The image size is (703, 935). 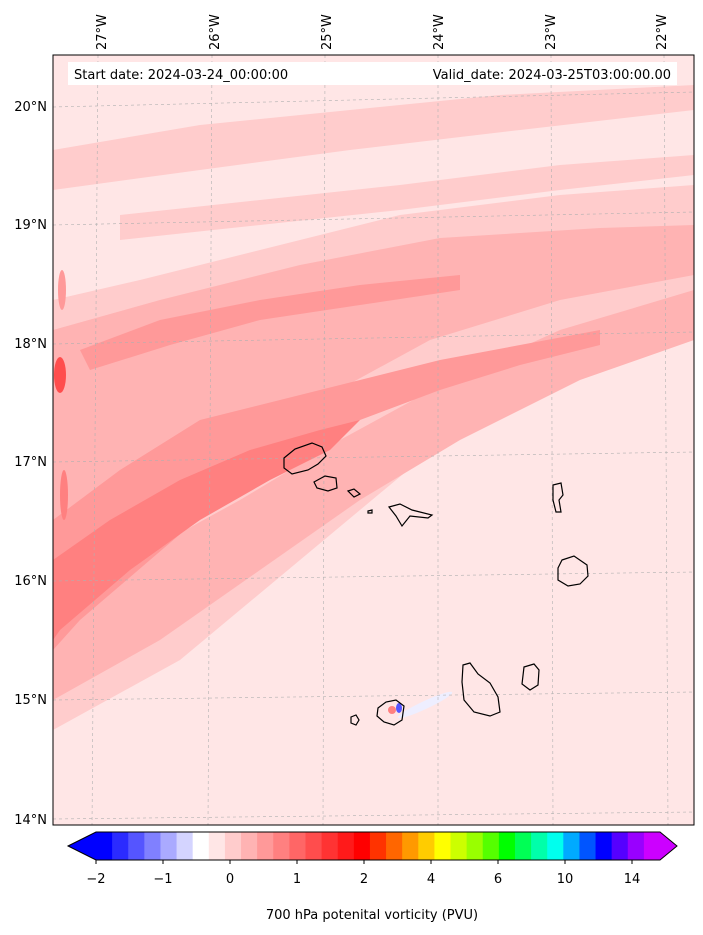 I want to click on island-brava, so click(x=355, y=720).